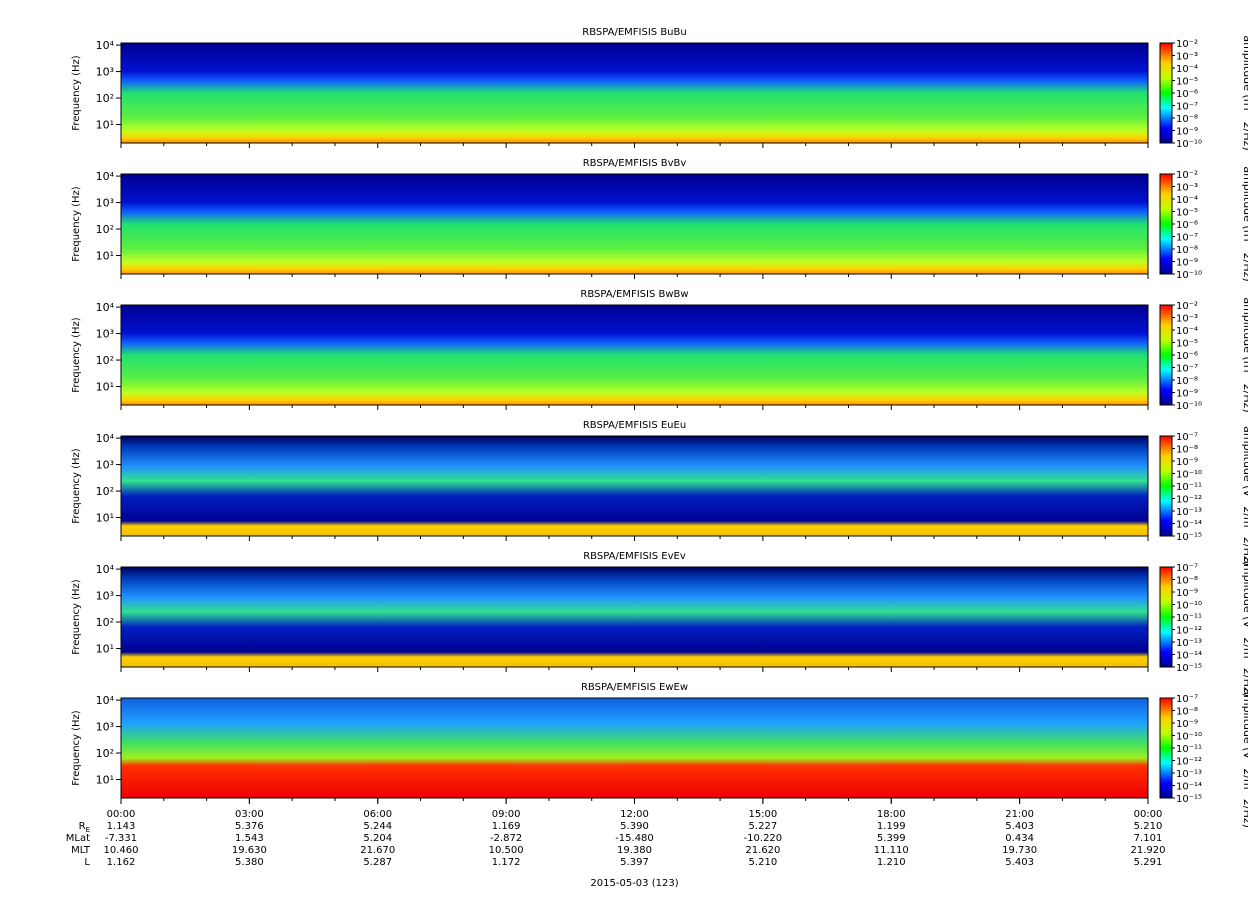 Image resolution: width=1248 pixels, height=899 pixels. What do you see at coordinates (1019, 862) in the screenshot?
I see `ephemeris-value: 5.403` at bounding box center [1019, 862].